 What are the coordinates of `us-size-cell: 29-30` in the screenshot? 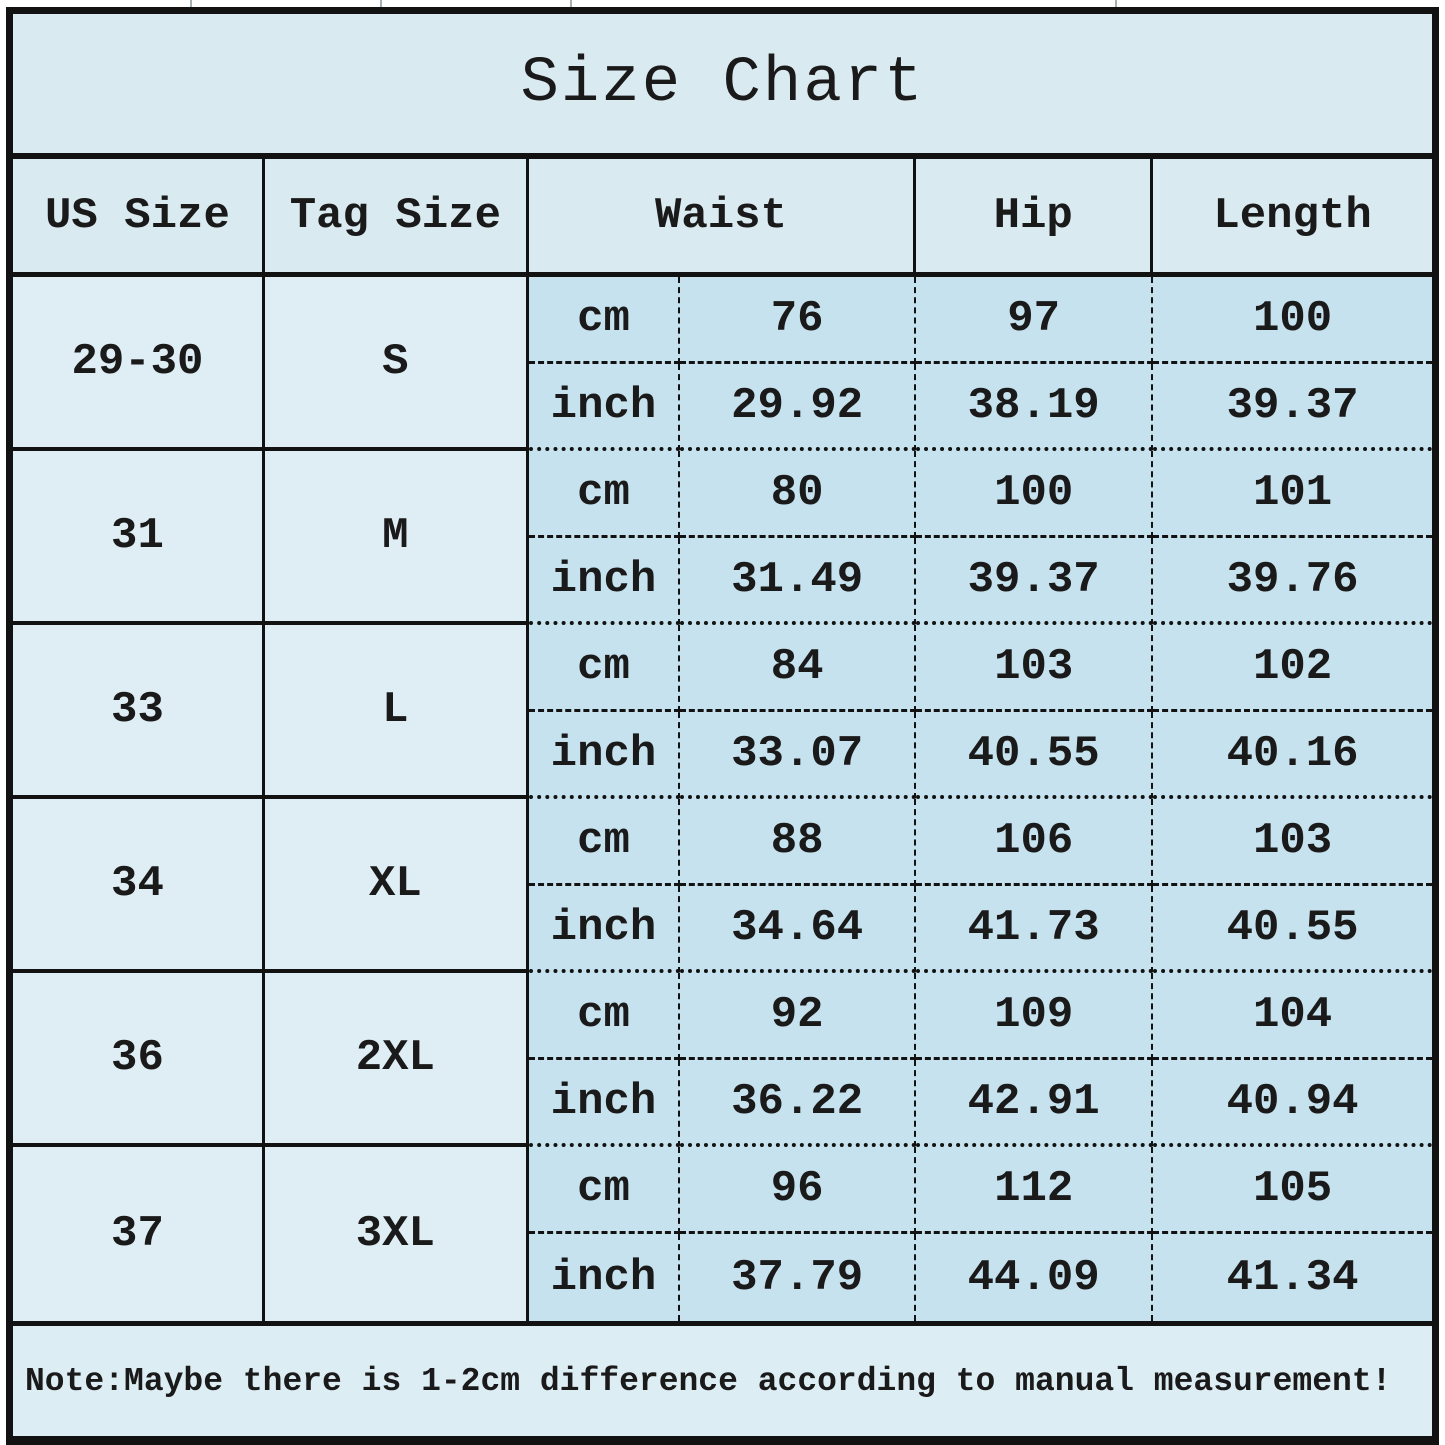 It's located at (139, 364).